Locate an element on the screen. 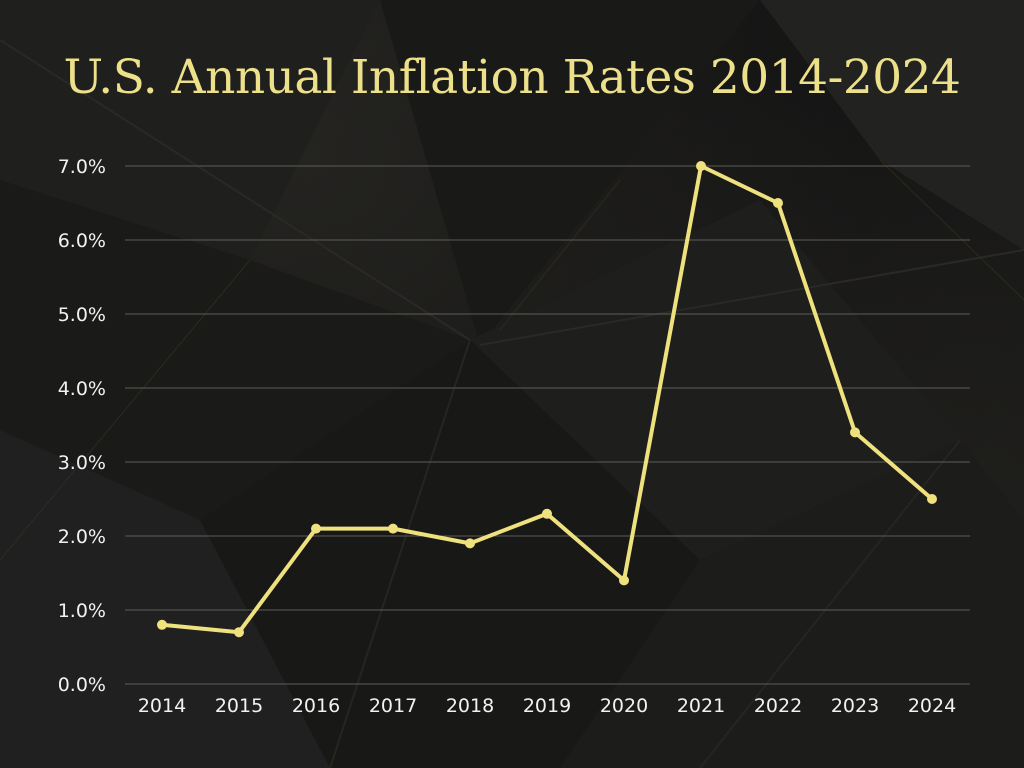 This screenshot has width=1024, height=768. x-tick-label: 2014 is located at coordinates (162, 706).